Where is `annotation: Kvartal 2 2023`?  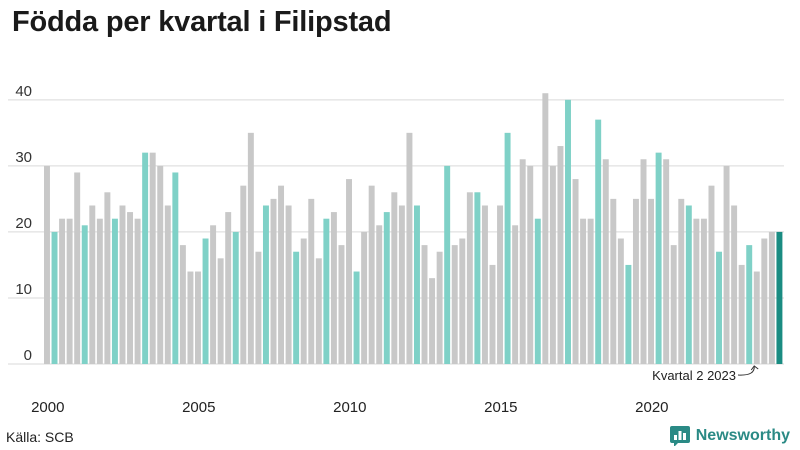 annotation: Kvartal 2 2023 is located at coordinates (705, 374).